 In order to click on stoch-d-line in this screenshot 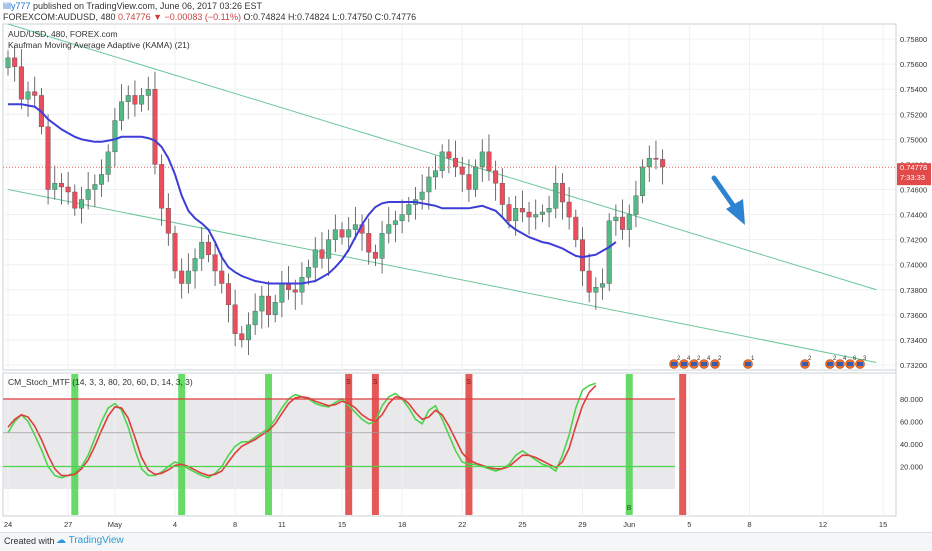, I will do `click(302, 430)`.